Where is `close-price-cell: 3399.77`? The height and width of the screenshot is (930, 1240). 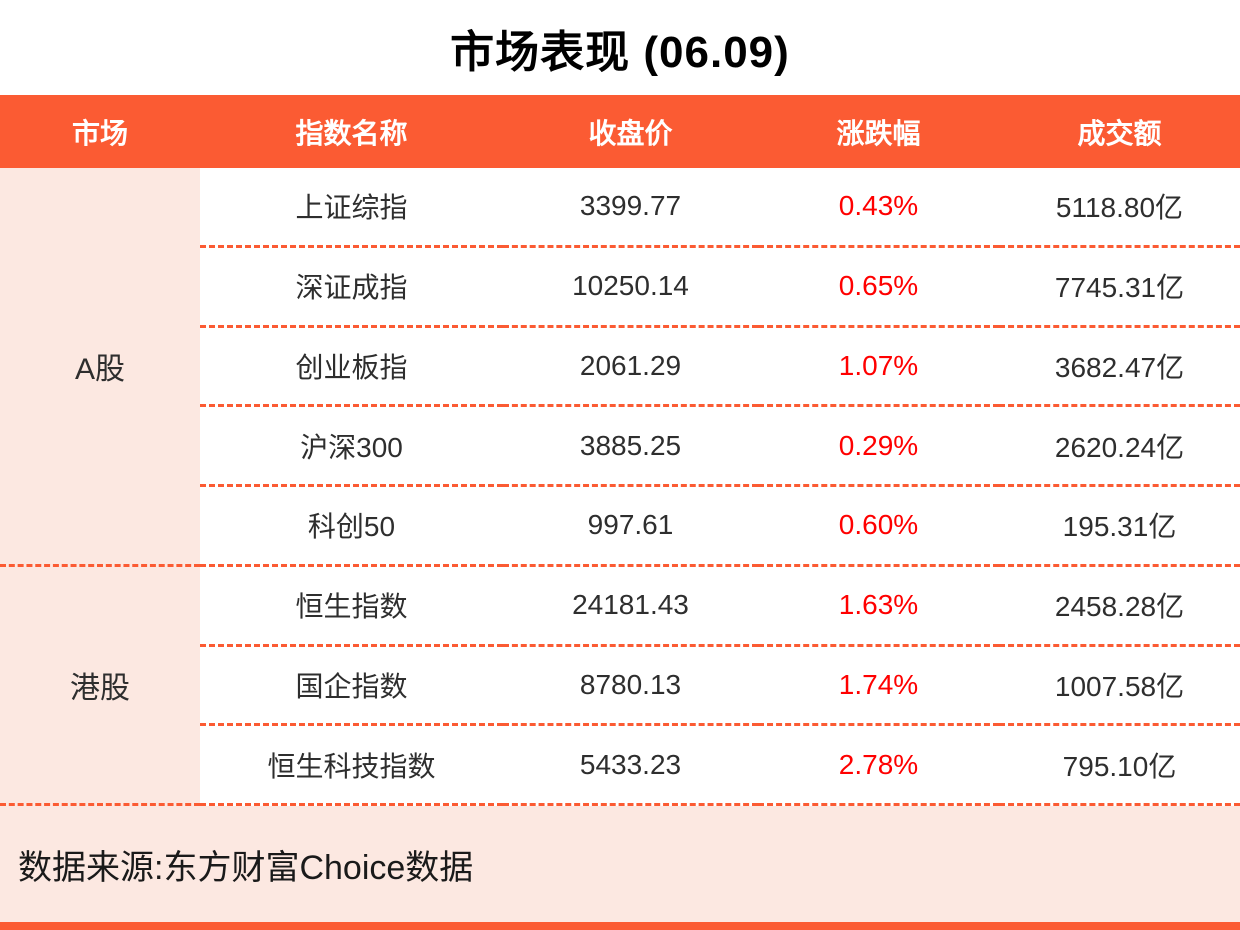
close-price-cell: 3399.77 is located at coordinates (630, 208).